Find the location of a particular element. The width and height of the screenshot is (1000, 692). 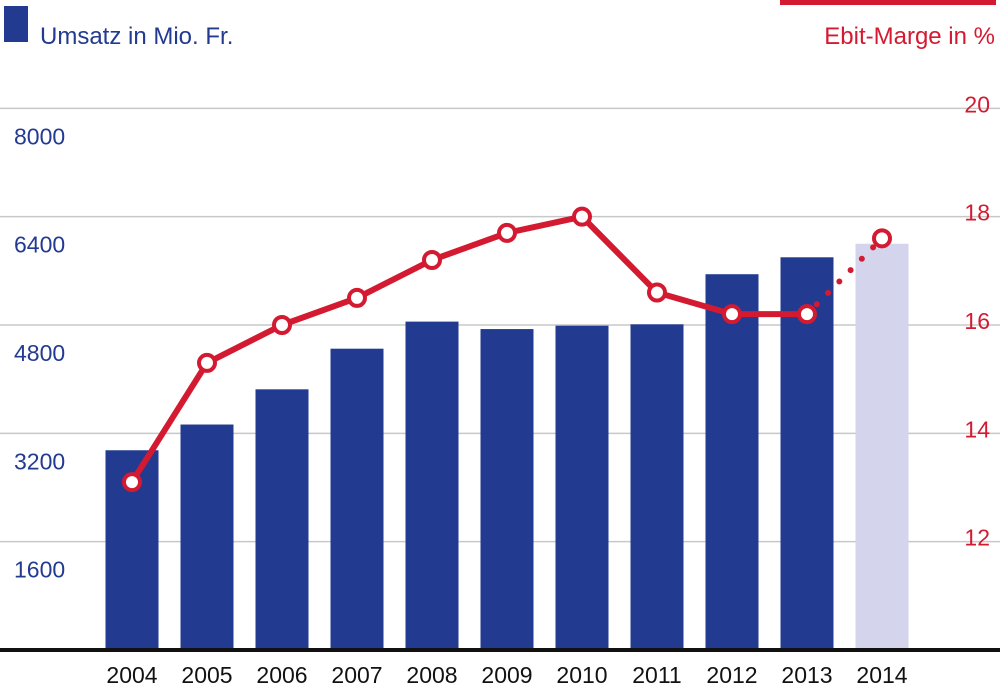

x-tick-label: 2006 is located at coordinates (281, 675).